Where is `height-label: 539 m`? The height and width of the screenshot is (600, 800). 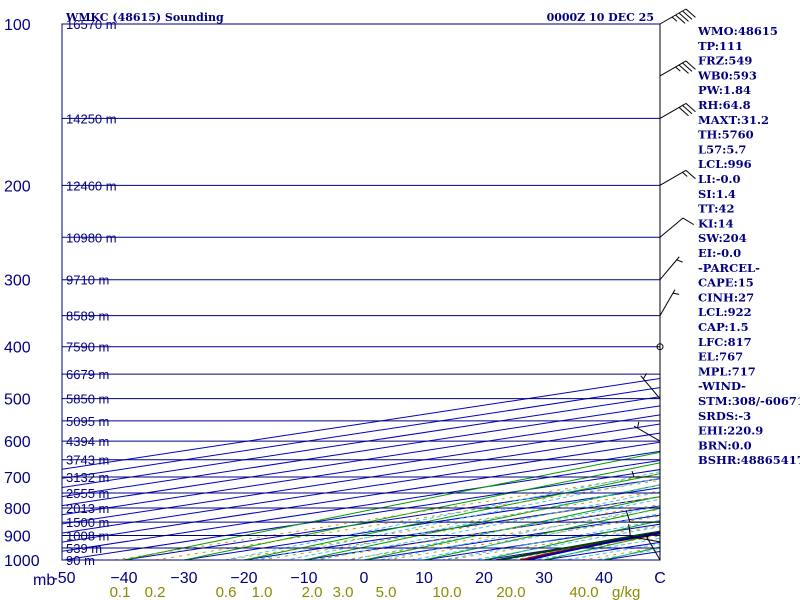
height-label: 539 m is located at coordinates (84, 548).